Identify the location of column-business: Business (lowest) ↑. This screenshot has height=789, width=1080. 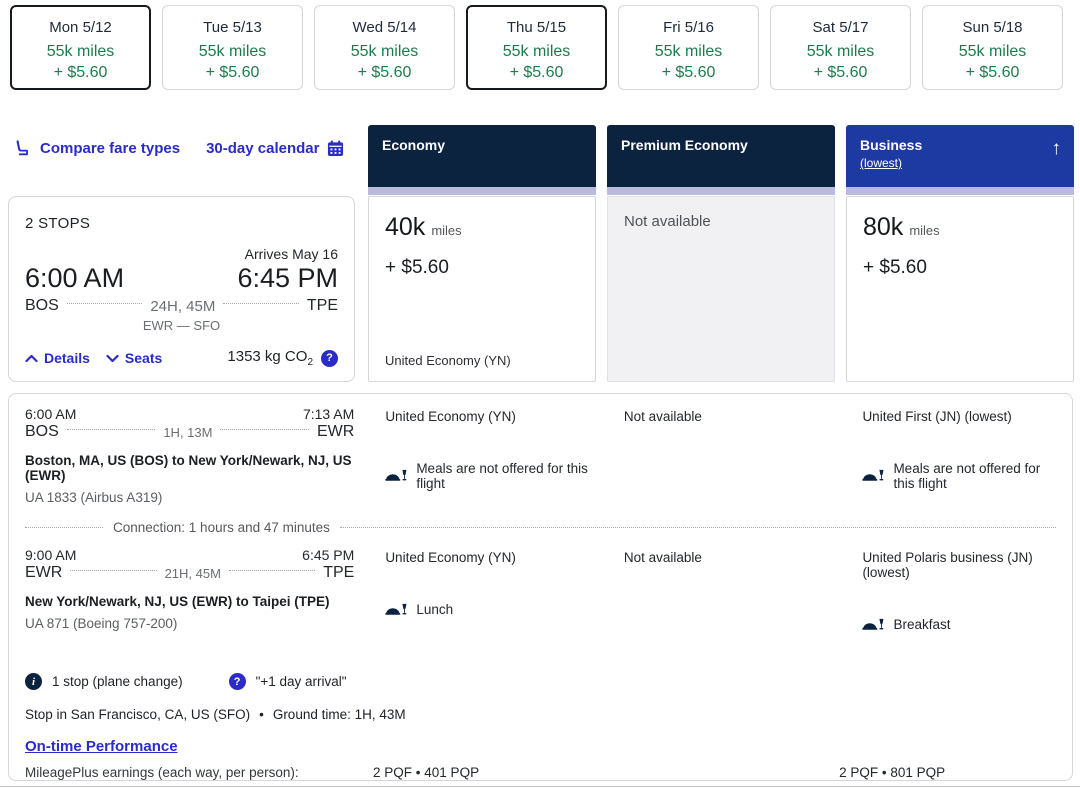
(960, 160).